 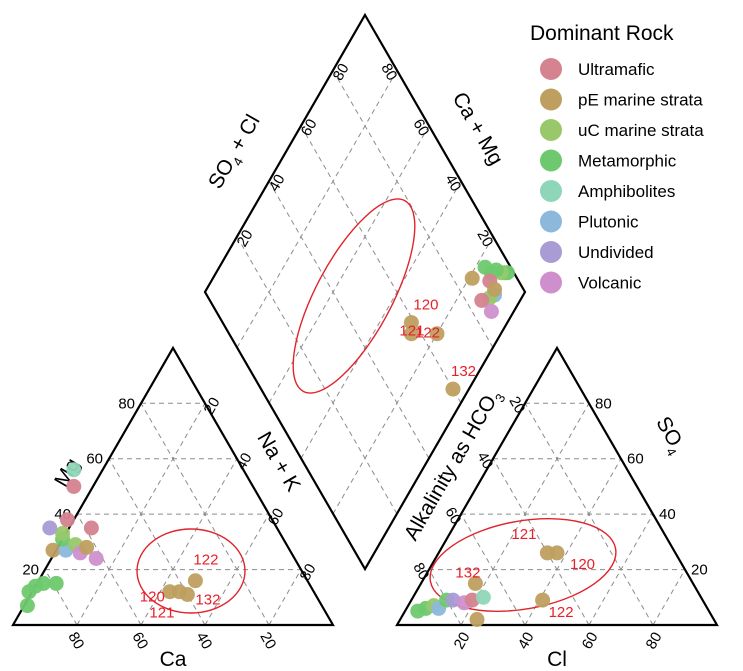 What do you see at coordinates (420, 571) in the screenshot?
I see `anion-tick-alkalinity: 80` at bounding box center [420, 571].